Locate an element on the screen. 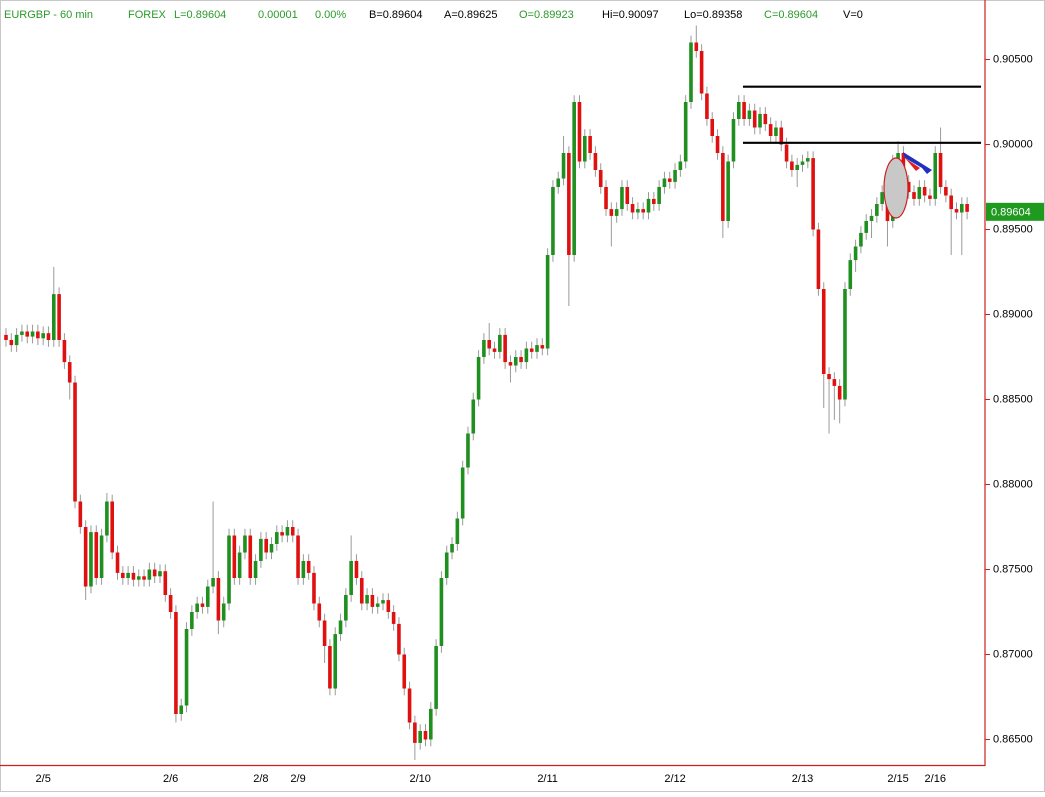 Image resolution: width=1045 pixels, height=797 pixels. x-tick-label: 2/9 is located at coordinates (297, 779).